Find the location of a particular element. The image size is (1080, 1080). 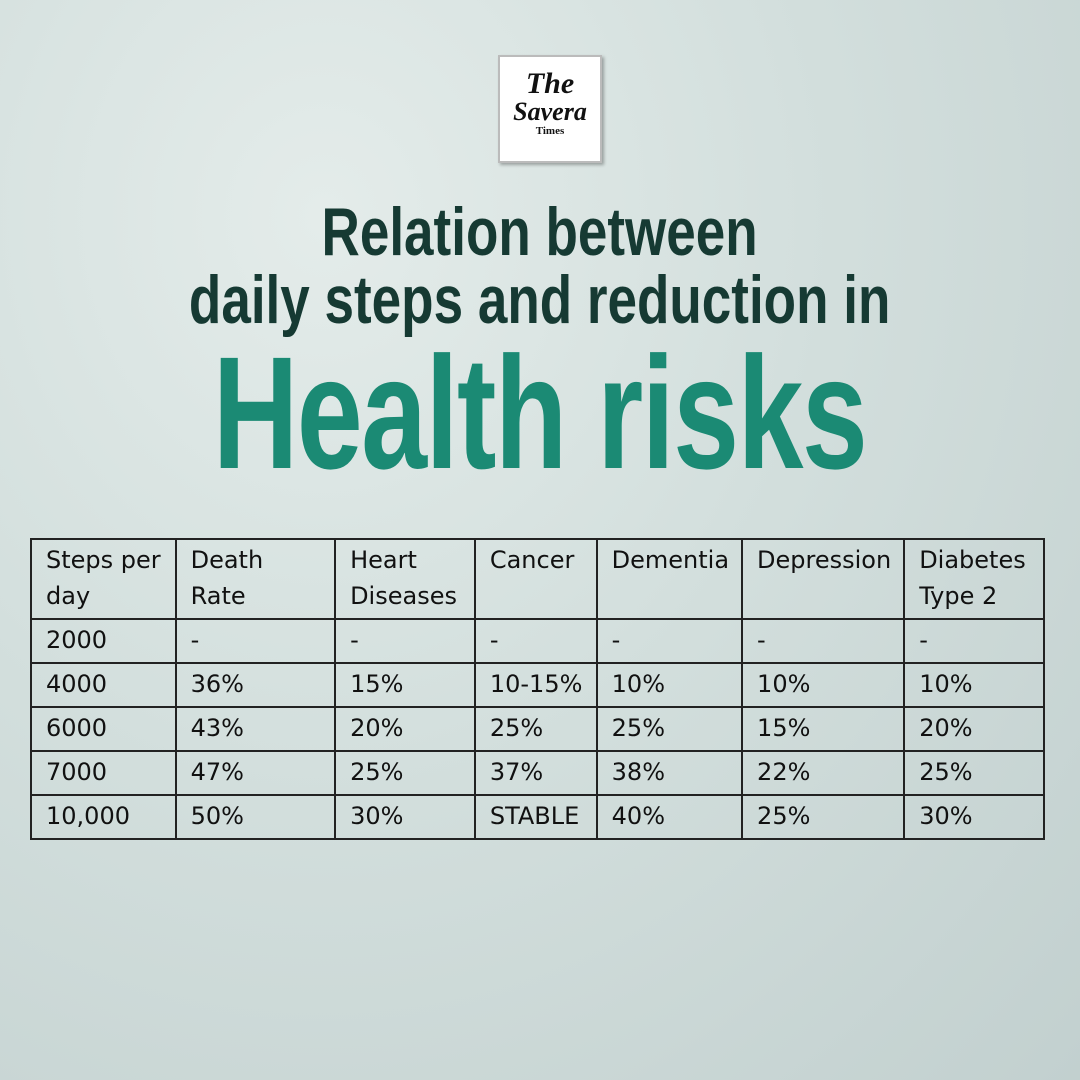

table-row: 2000- - - - - - is located at coordinates (537, 641).